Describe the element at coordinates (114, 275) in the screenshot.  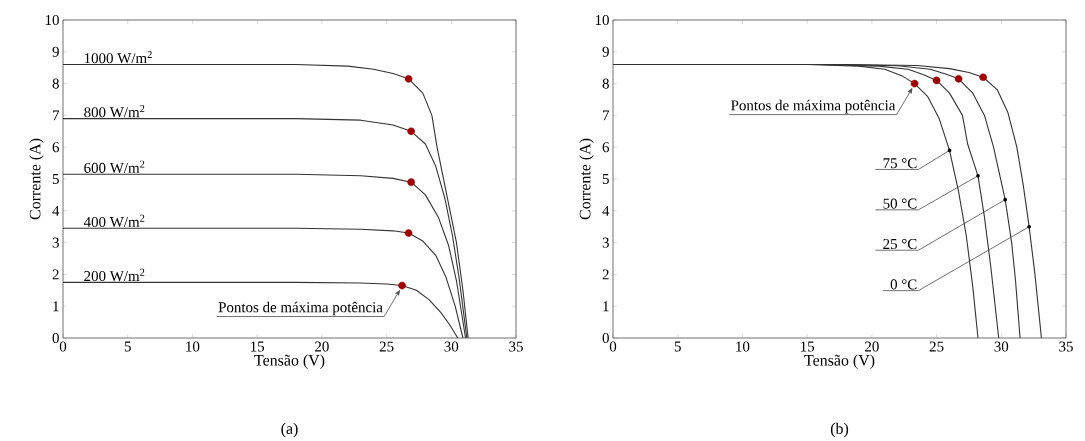
I see `series-label: 200 W/m$^{2}$` at that location.